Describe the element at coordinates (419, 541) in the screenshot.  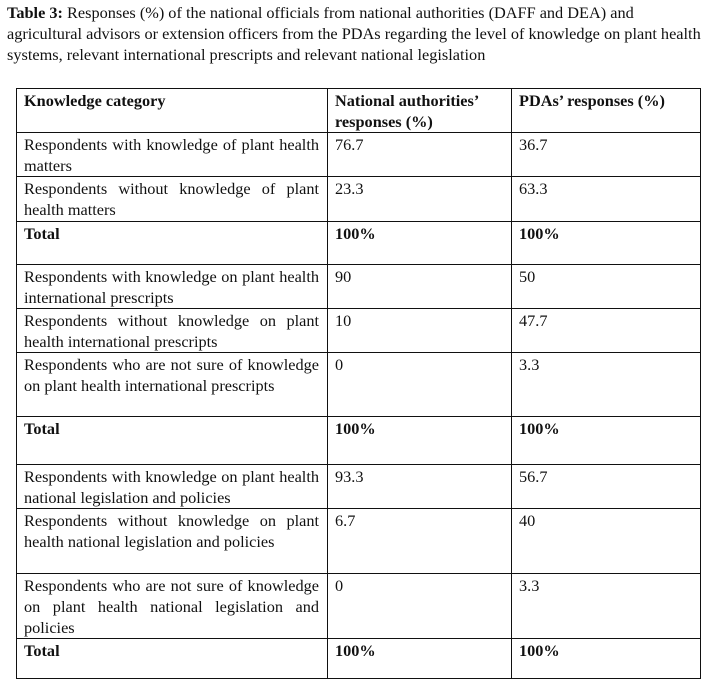
I see `cell-national: 6.7` at that location.